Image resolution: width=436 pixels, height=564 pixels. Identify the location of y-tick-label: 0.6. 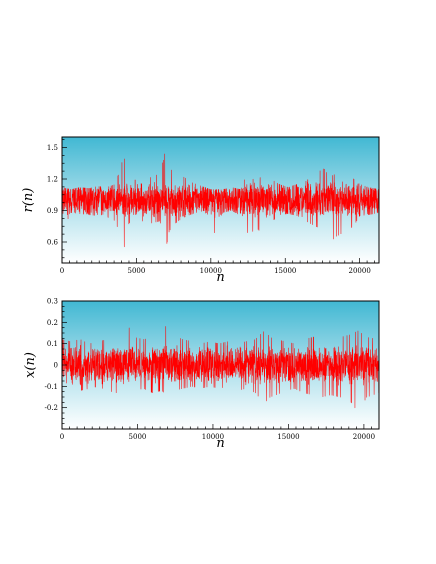
(53, 243).